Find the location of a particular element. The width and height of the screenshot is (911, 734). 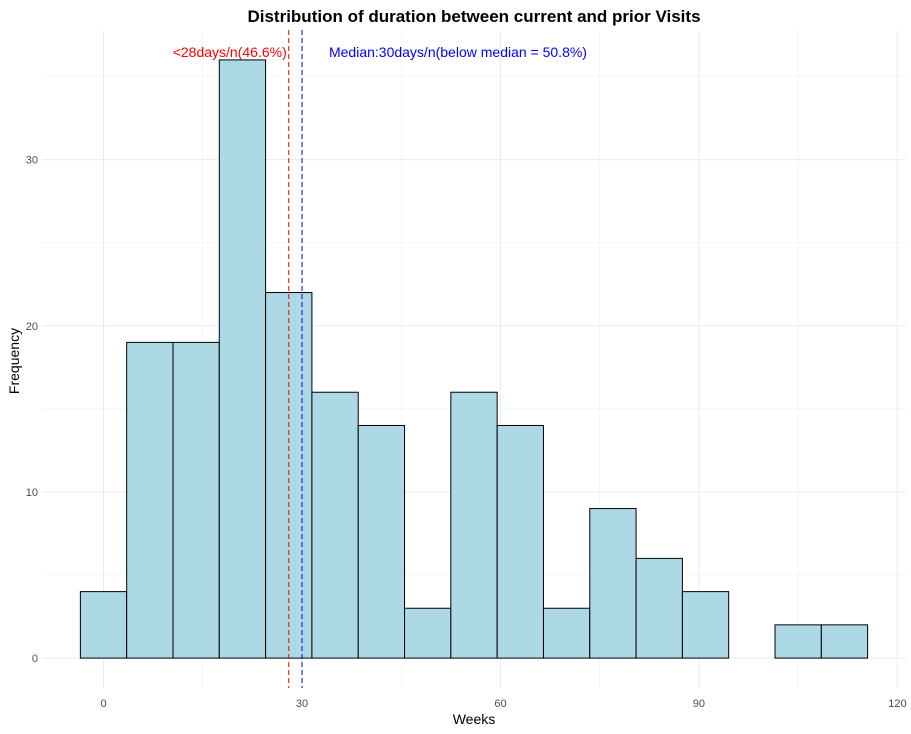

median-annotation: Median:30days/n(below median = 50.8%) is located at coordinates (458, 52).